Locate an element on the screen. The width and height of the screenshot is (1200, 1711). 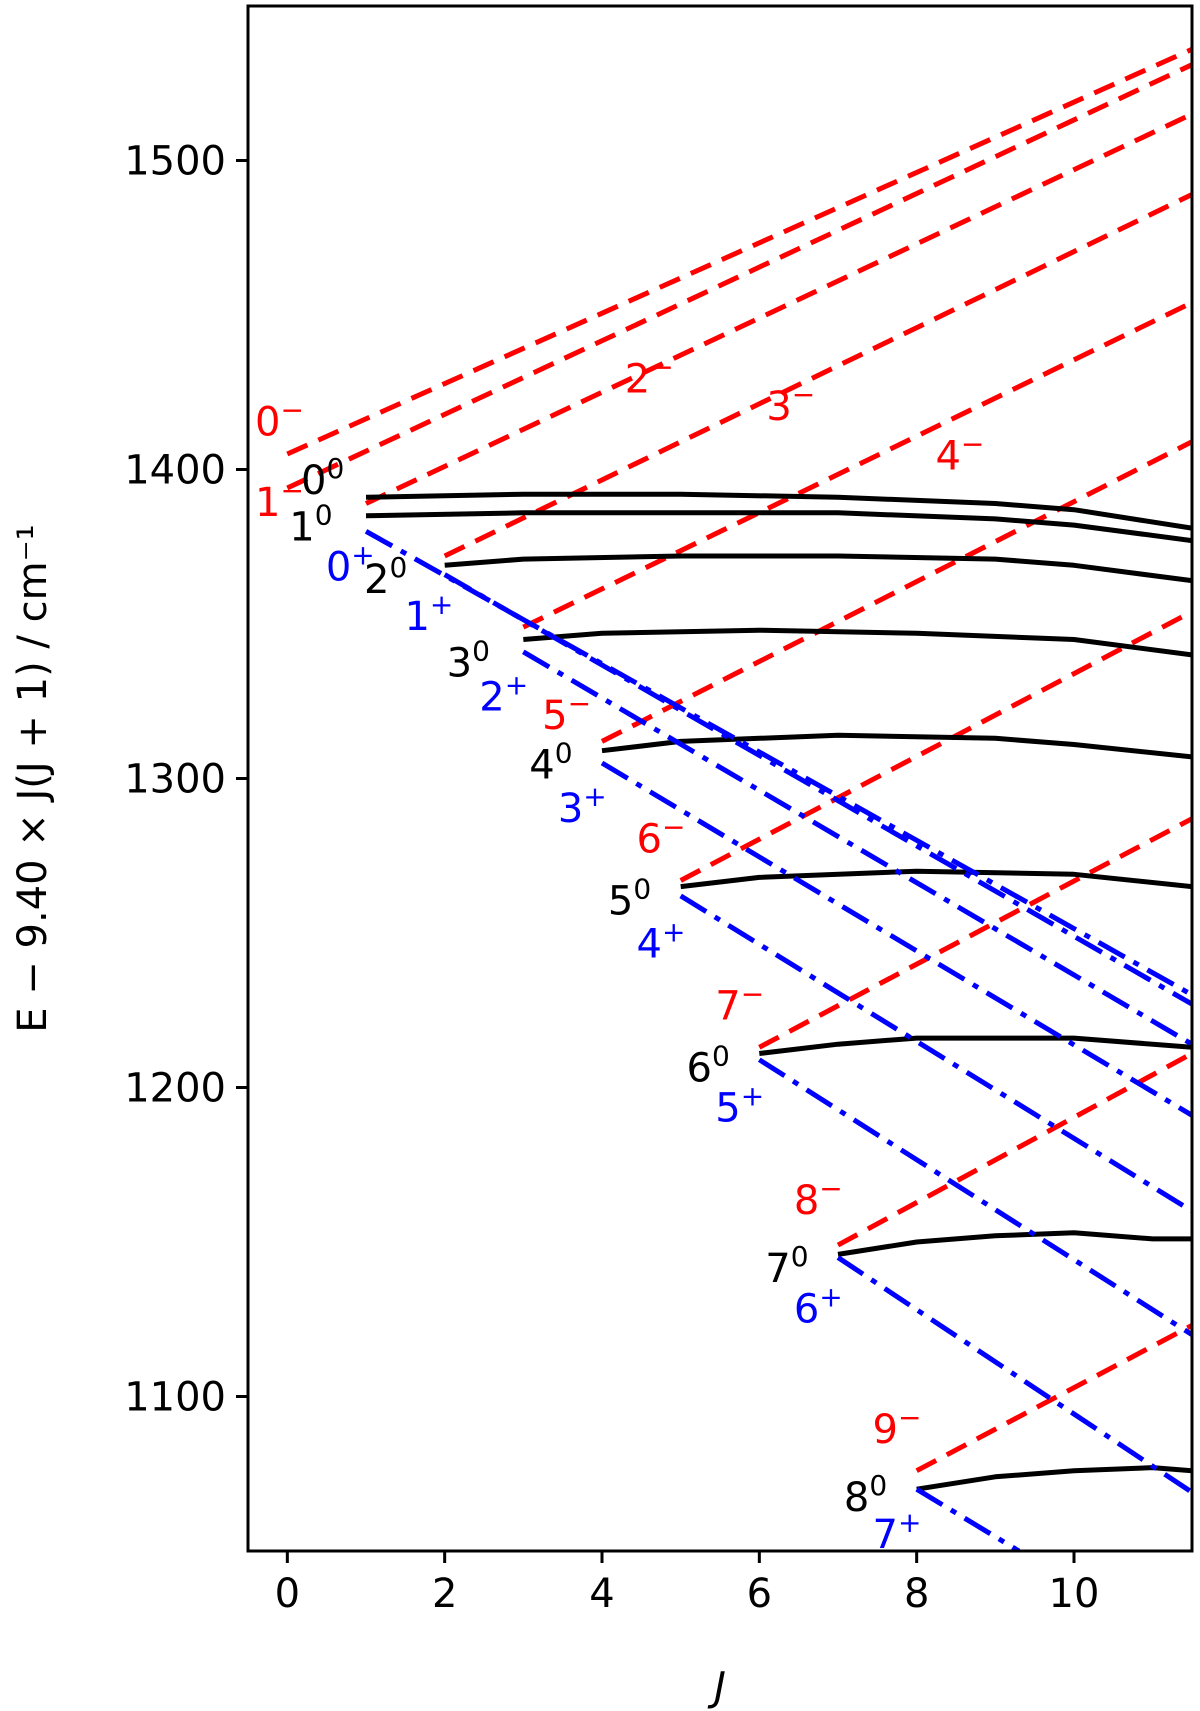
curve-label-zero-4: 40 is located at coordinates (550, 763).